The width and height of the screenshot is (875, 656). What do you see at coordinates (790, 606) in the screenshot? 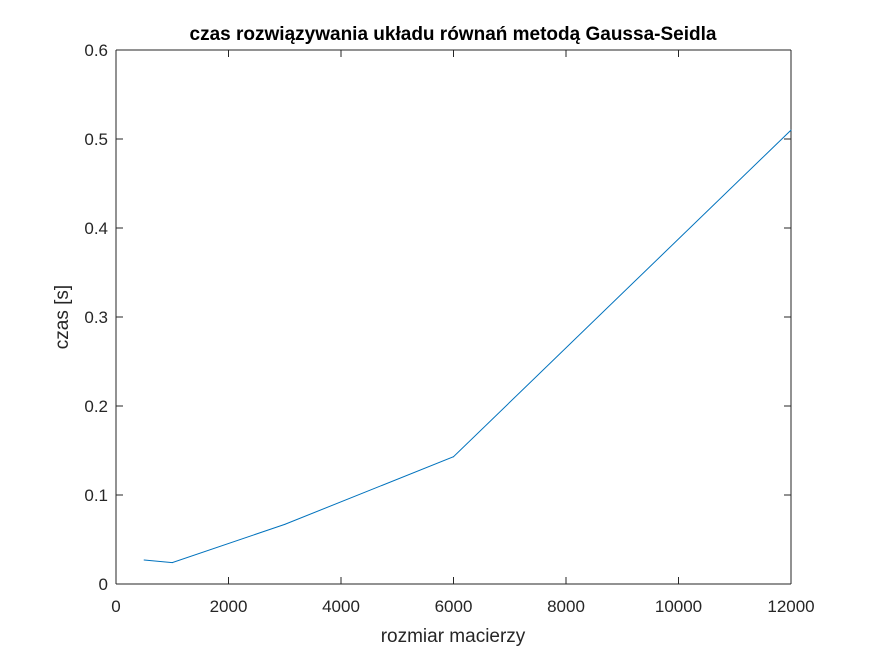
I see `x-tick-label: 12000` at bounding box center [790, 606].